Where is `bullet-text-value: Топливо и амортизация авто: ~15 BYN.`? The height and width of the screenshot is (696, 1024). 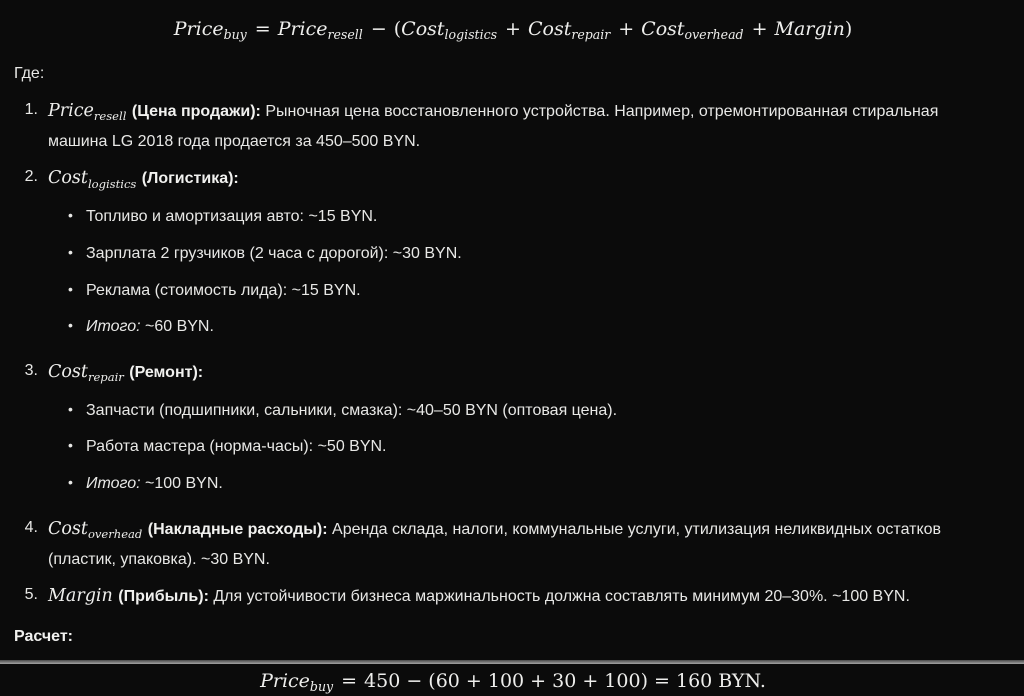 bullet-text-value: Топливо и амортизация авто: ~15 BYN. is located at coordinates (232, 216).